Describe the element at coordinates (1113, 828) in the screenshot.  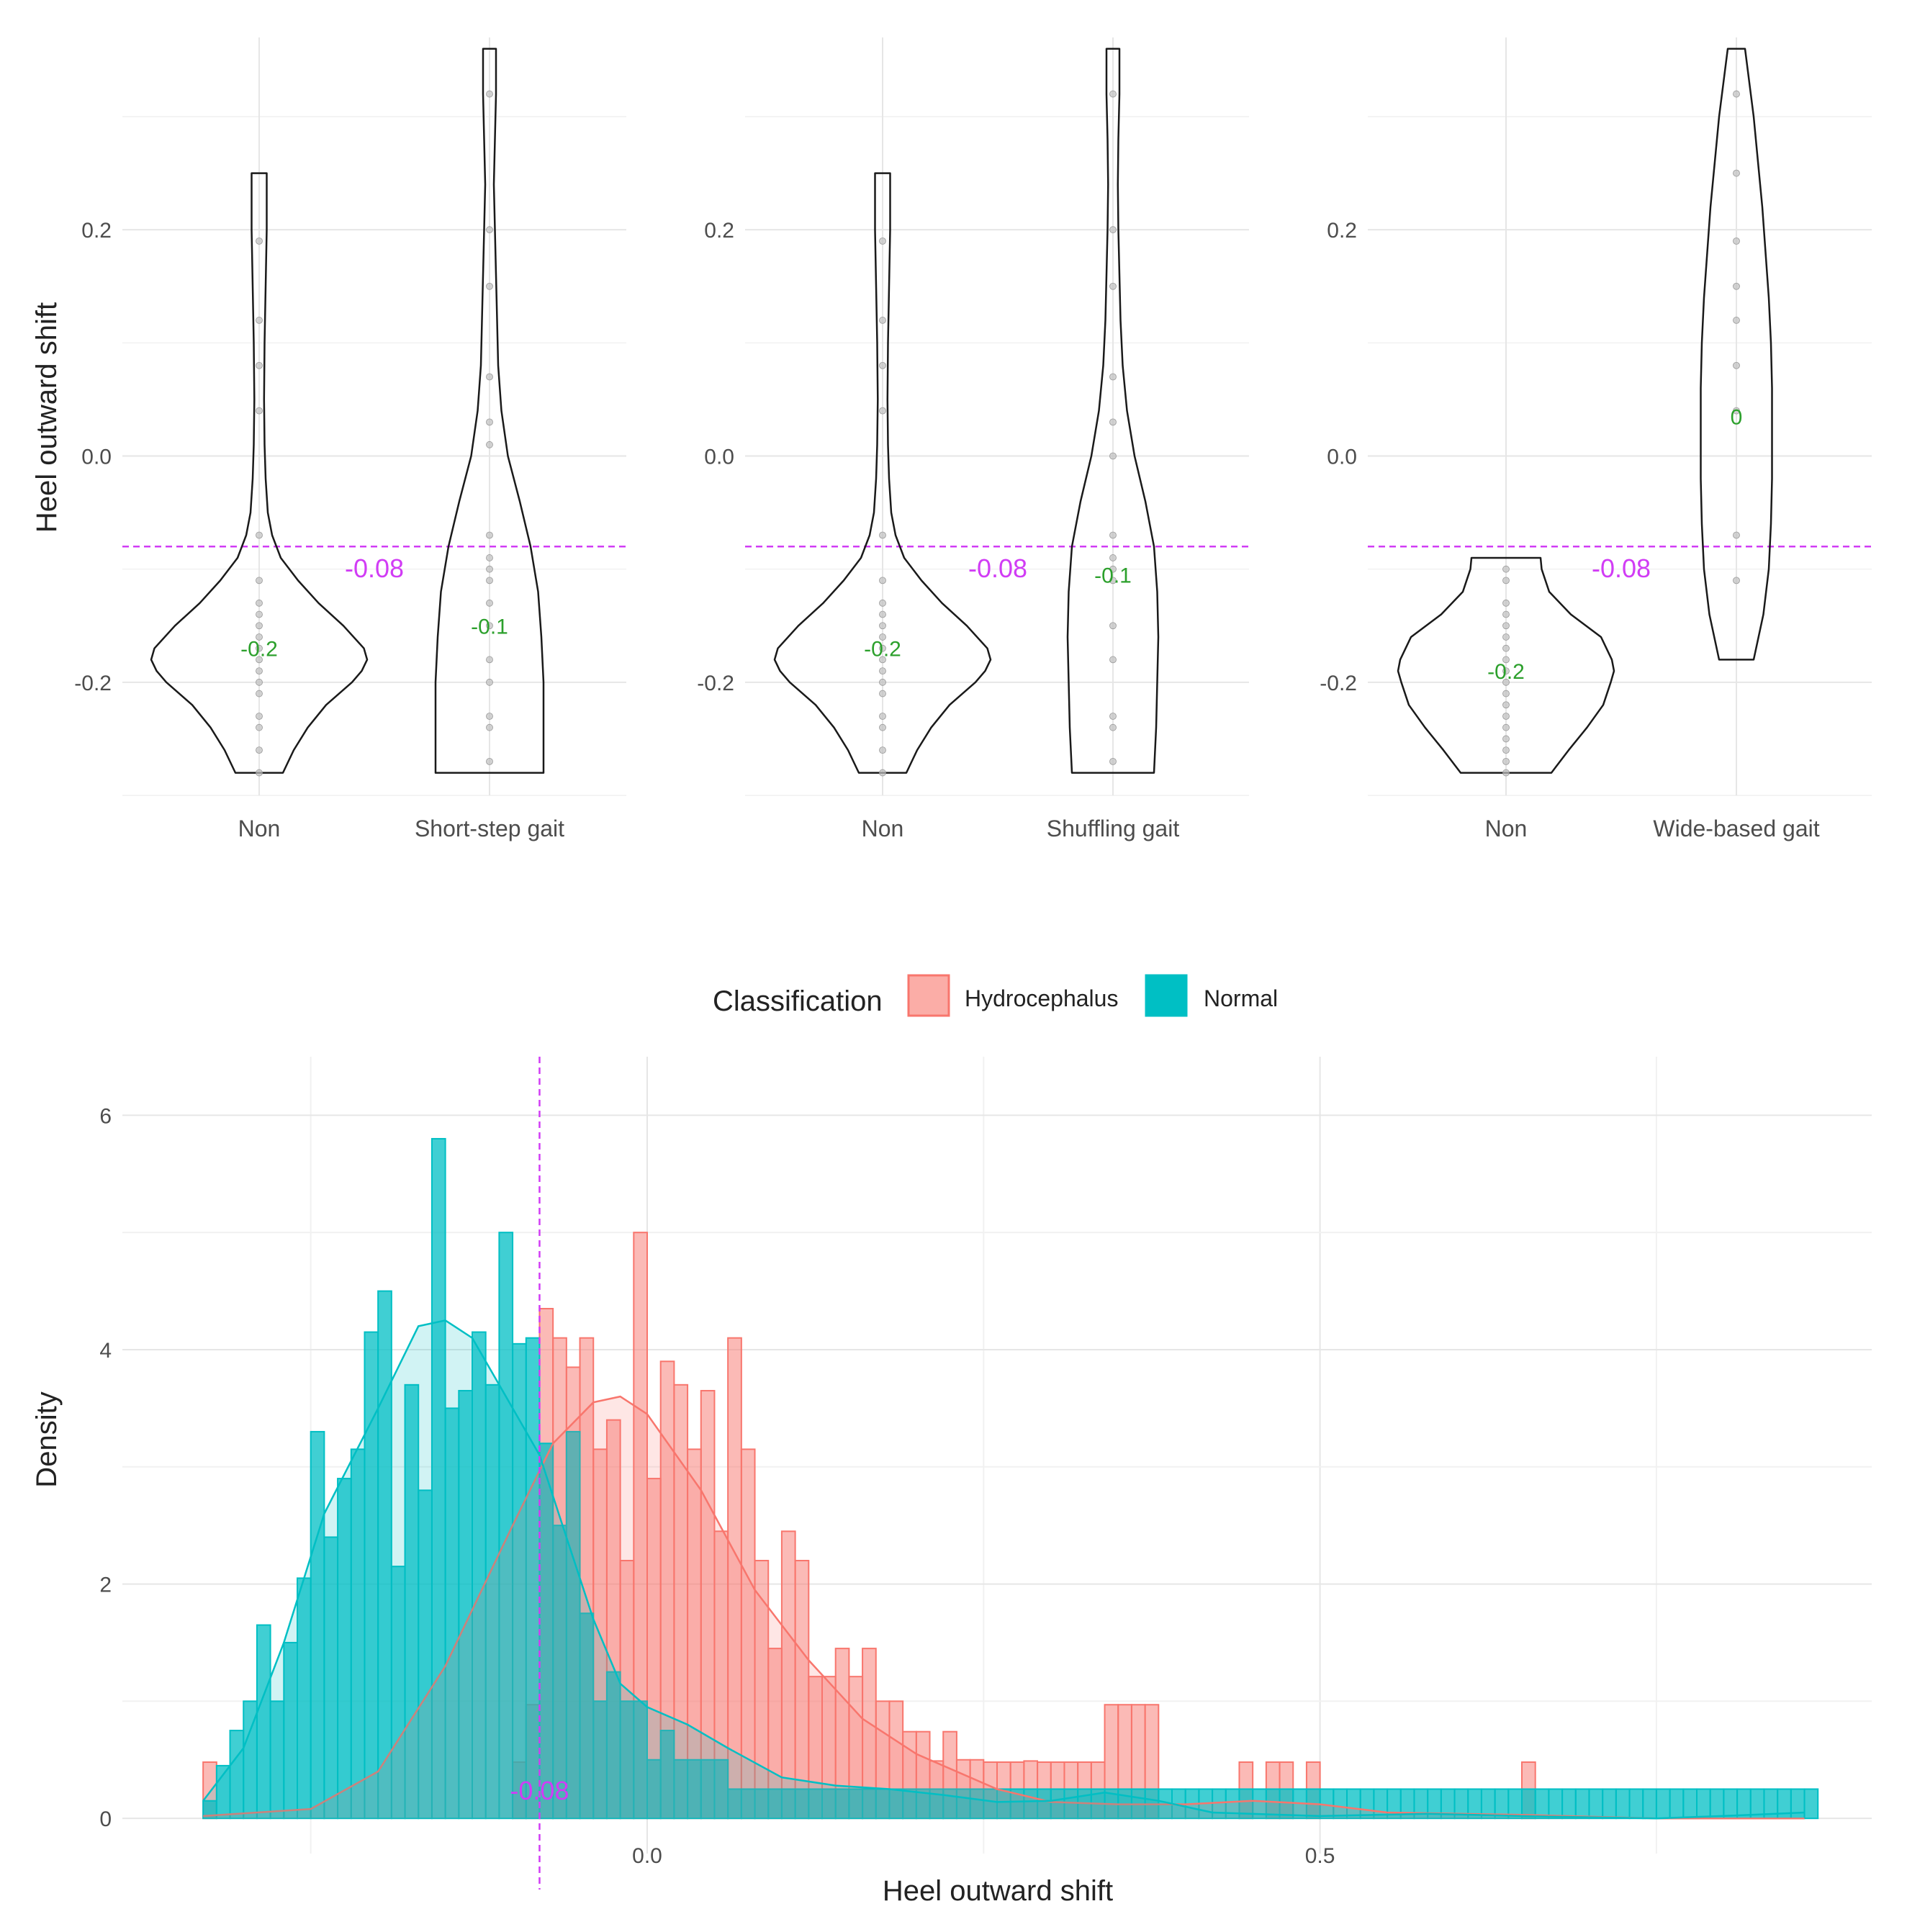
I see `x-tick-label: Shuffling gait` at that location.